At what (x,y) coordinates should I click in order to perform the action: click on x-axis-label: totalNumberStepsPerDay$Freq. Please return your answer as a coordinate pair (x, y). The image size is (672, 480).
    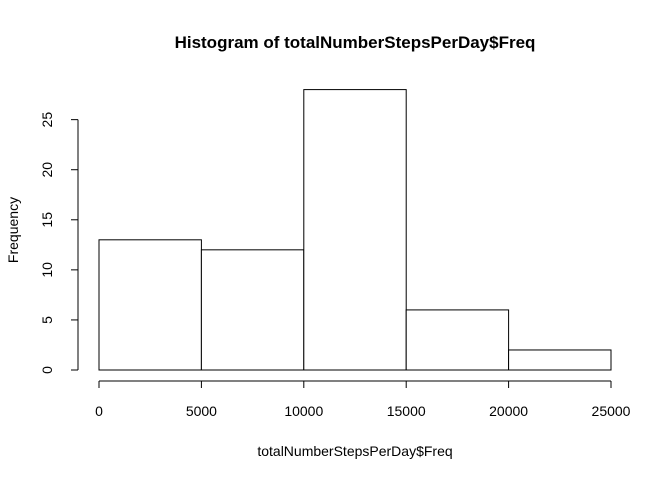
    Looking at the image, I should click on (354, 451).